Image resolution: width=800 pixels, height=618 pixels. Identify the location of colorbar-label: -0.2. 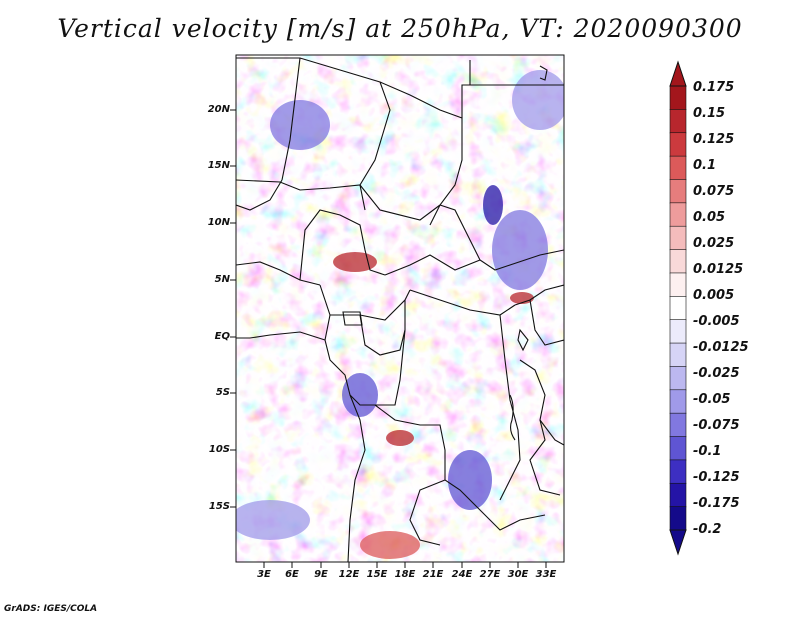
(707, 529).